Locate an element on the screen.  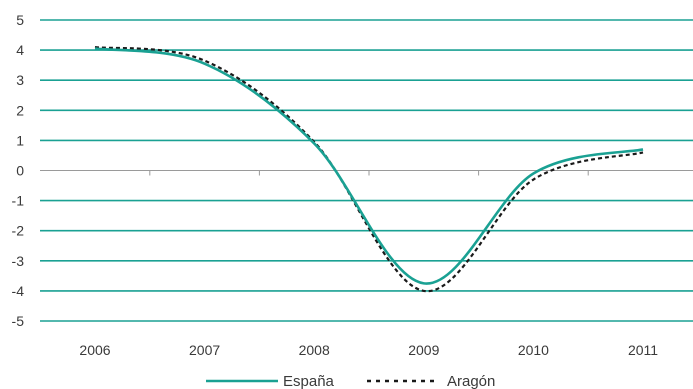
y-tick-label: 0 is located at coordinates (20, 171).